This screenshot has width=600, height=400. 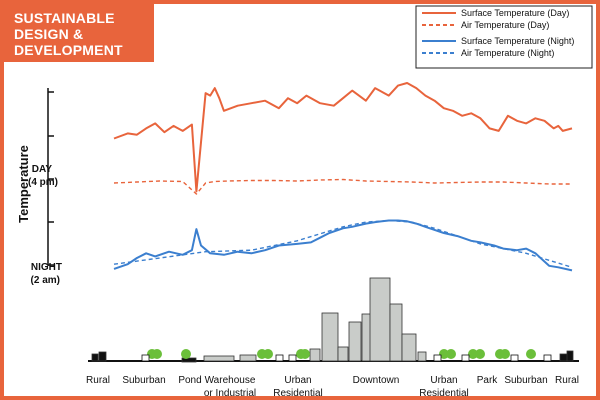 I want to click on category-label-3-0: Warehouse, so click(x=230, y=380).